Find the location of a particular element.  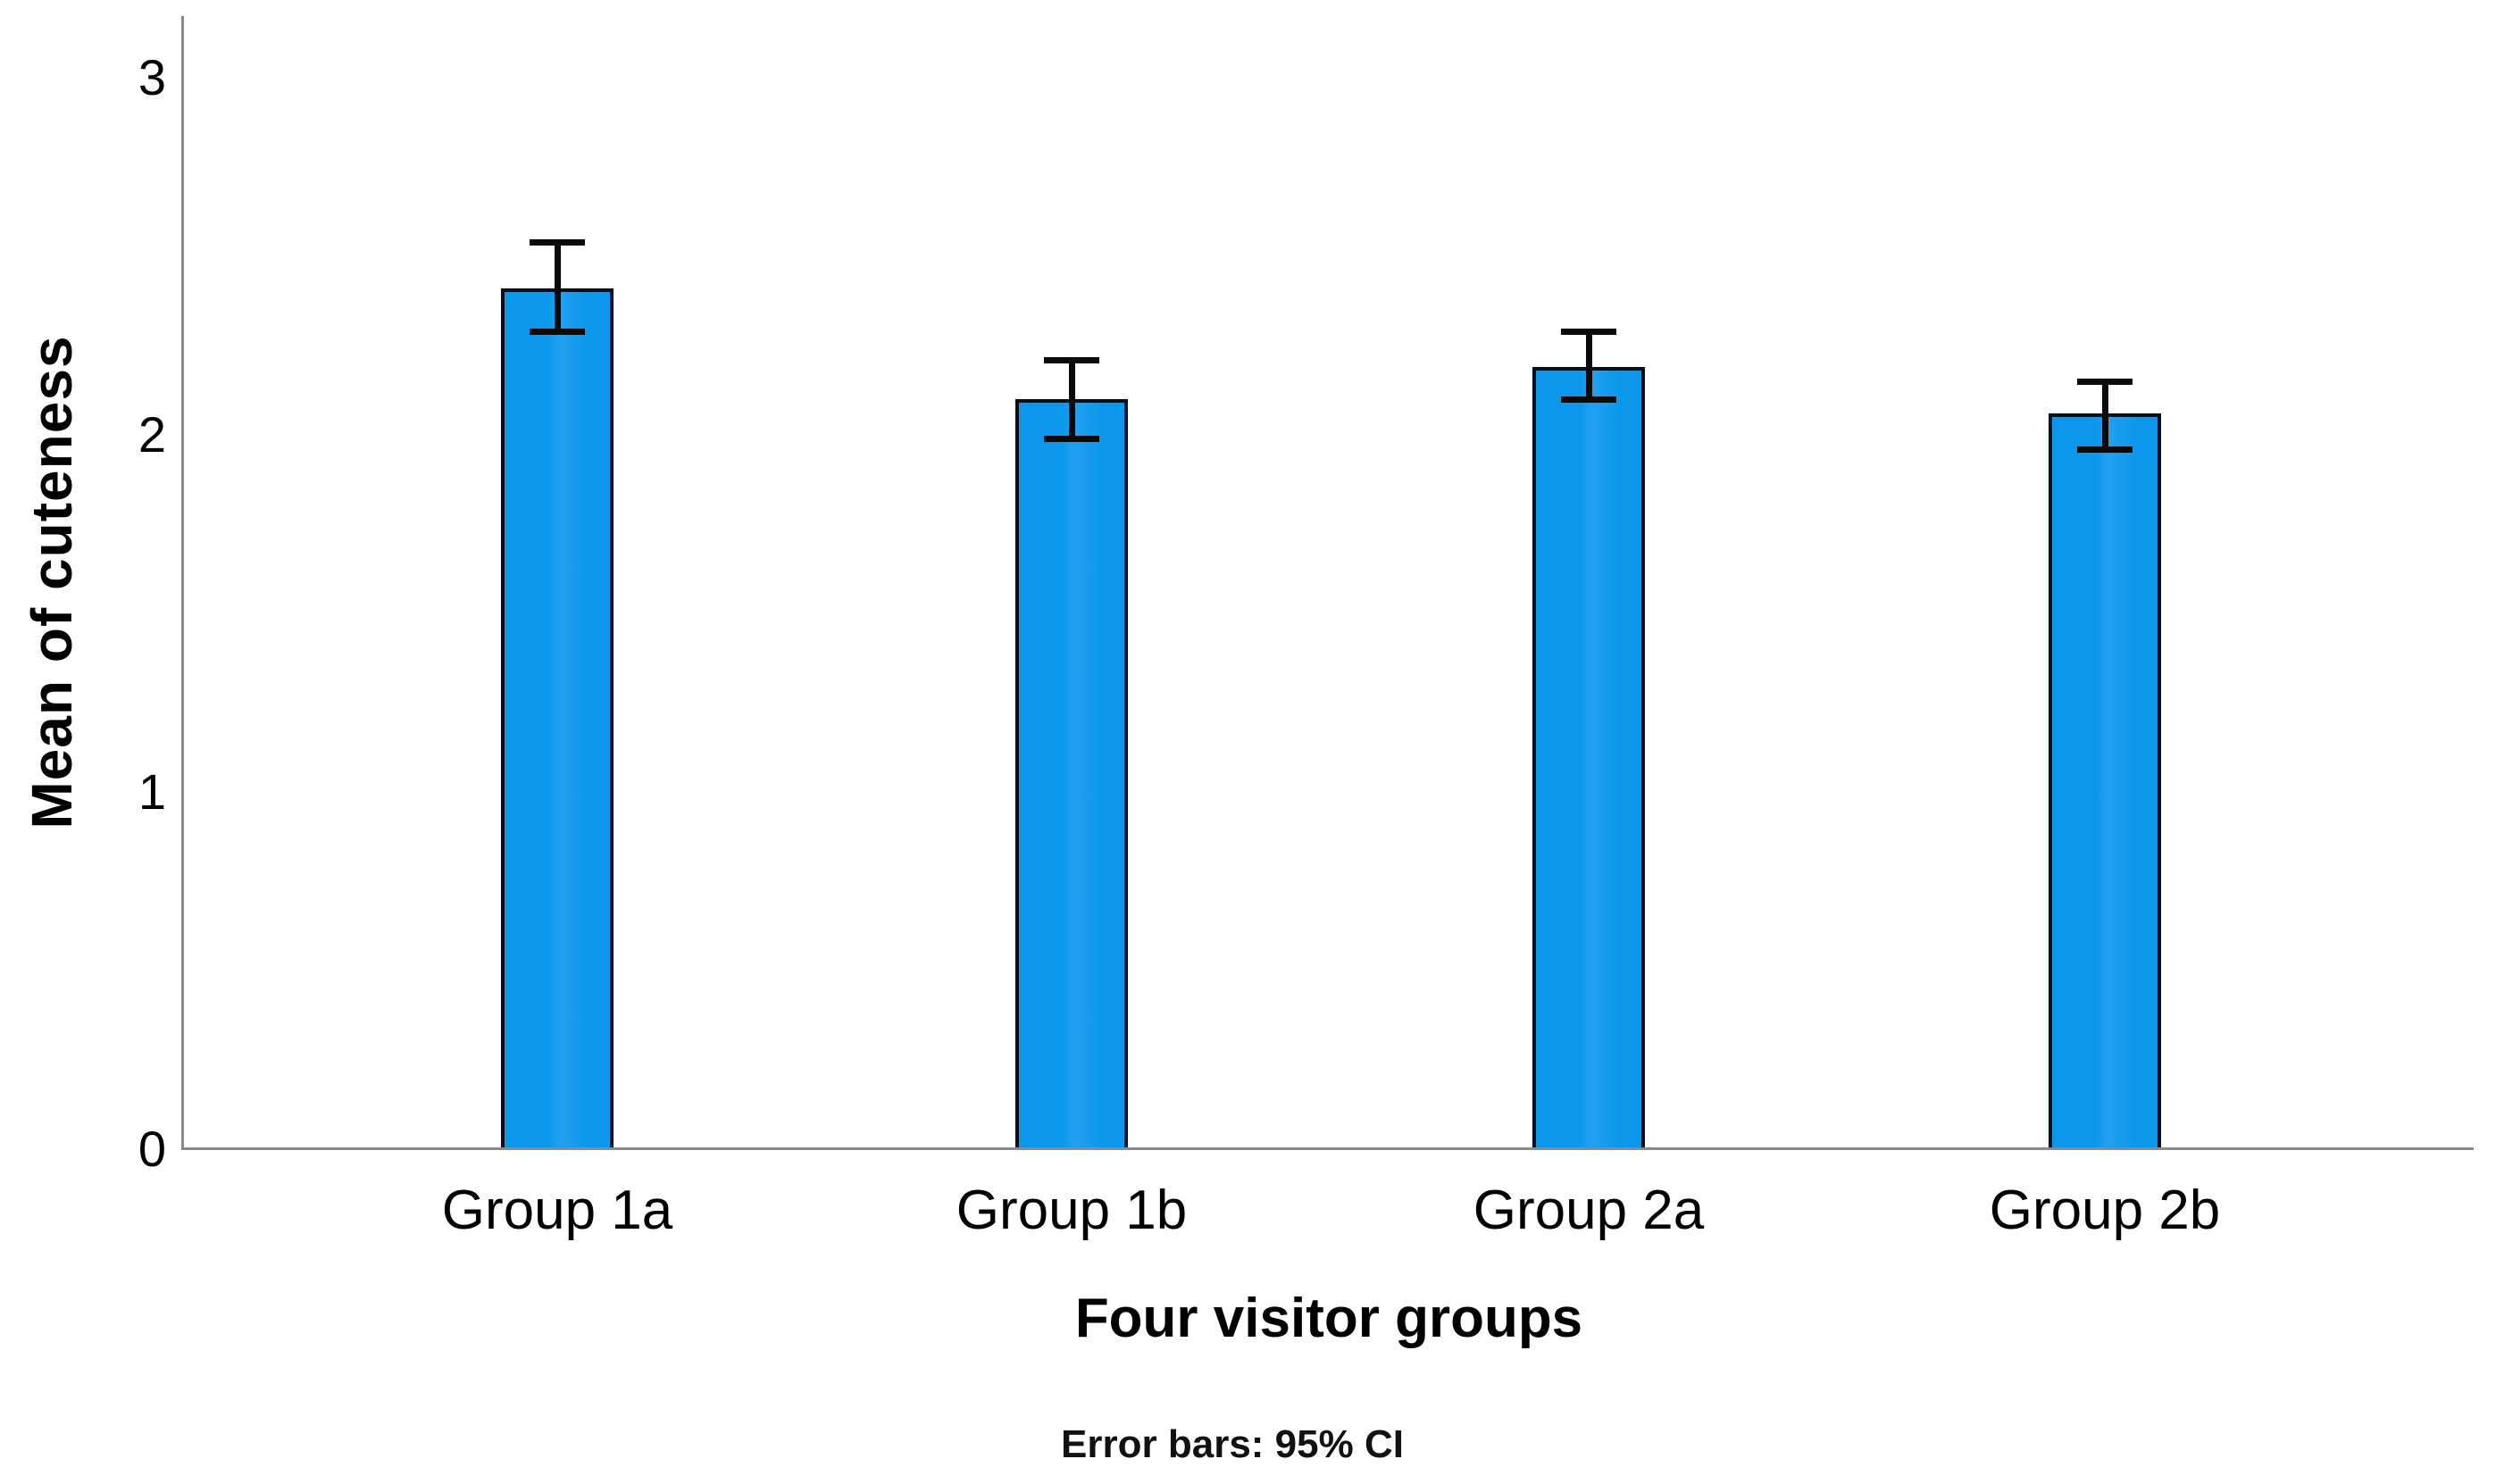

y-tick-label-1: 1 is located at coordinates (152, 791).